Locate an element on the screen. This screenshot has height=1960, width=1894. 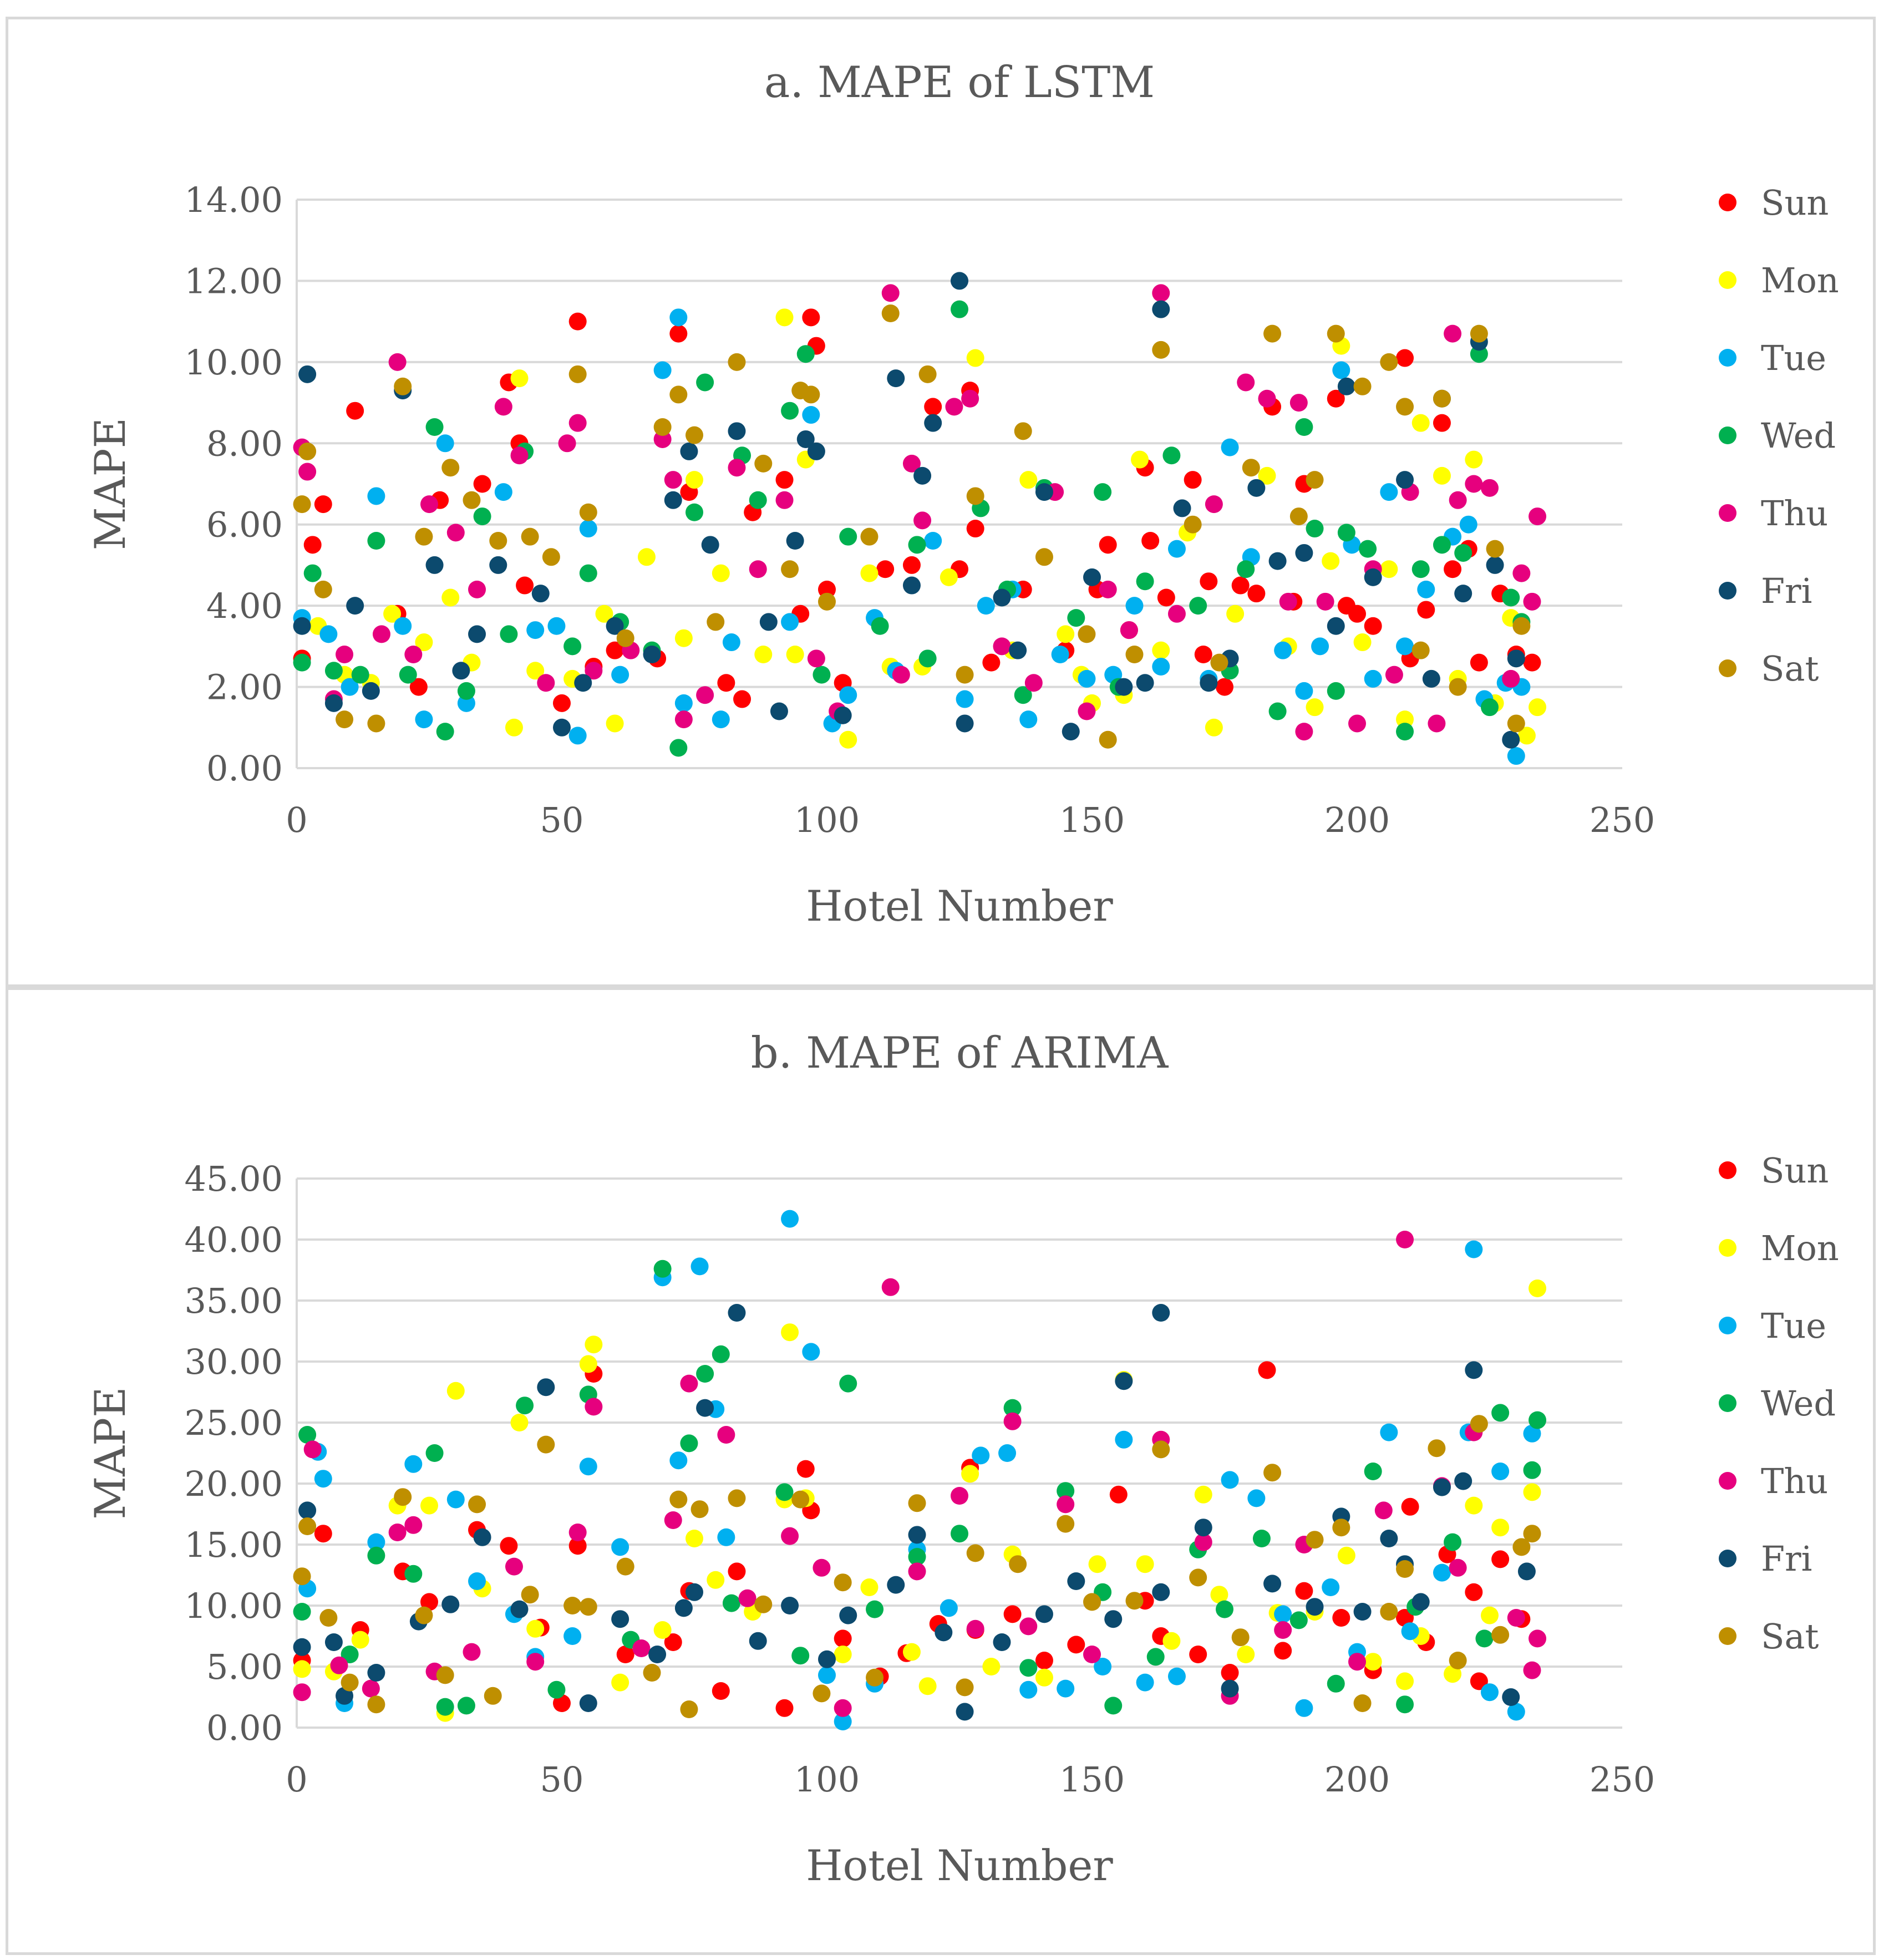
lstm-legend-label-mon: Mon is located at coordinates (1800, 280).